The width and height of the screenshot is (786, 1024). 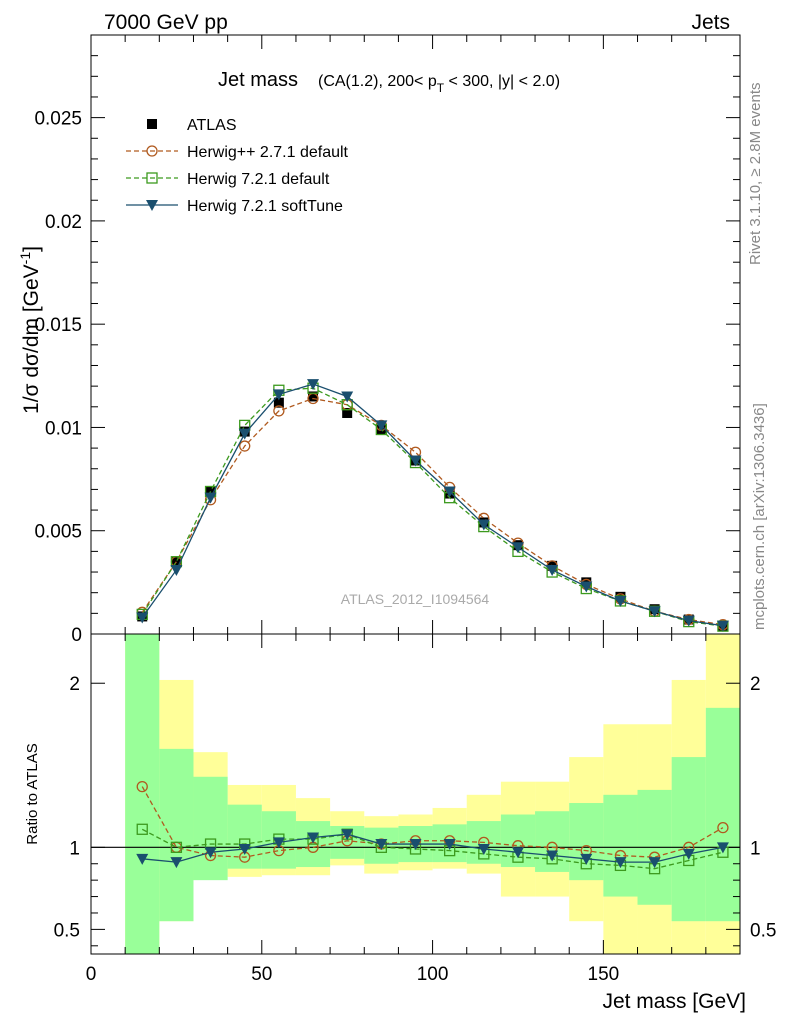 I want to click on legend-label: Herwig 7.2.1 softTune, so click(x=265, y=206).